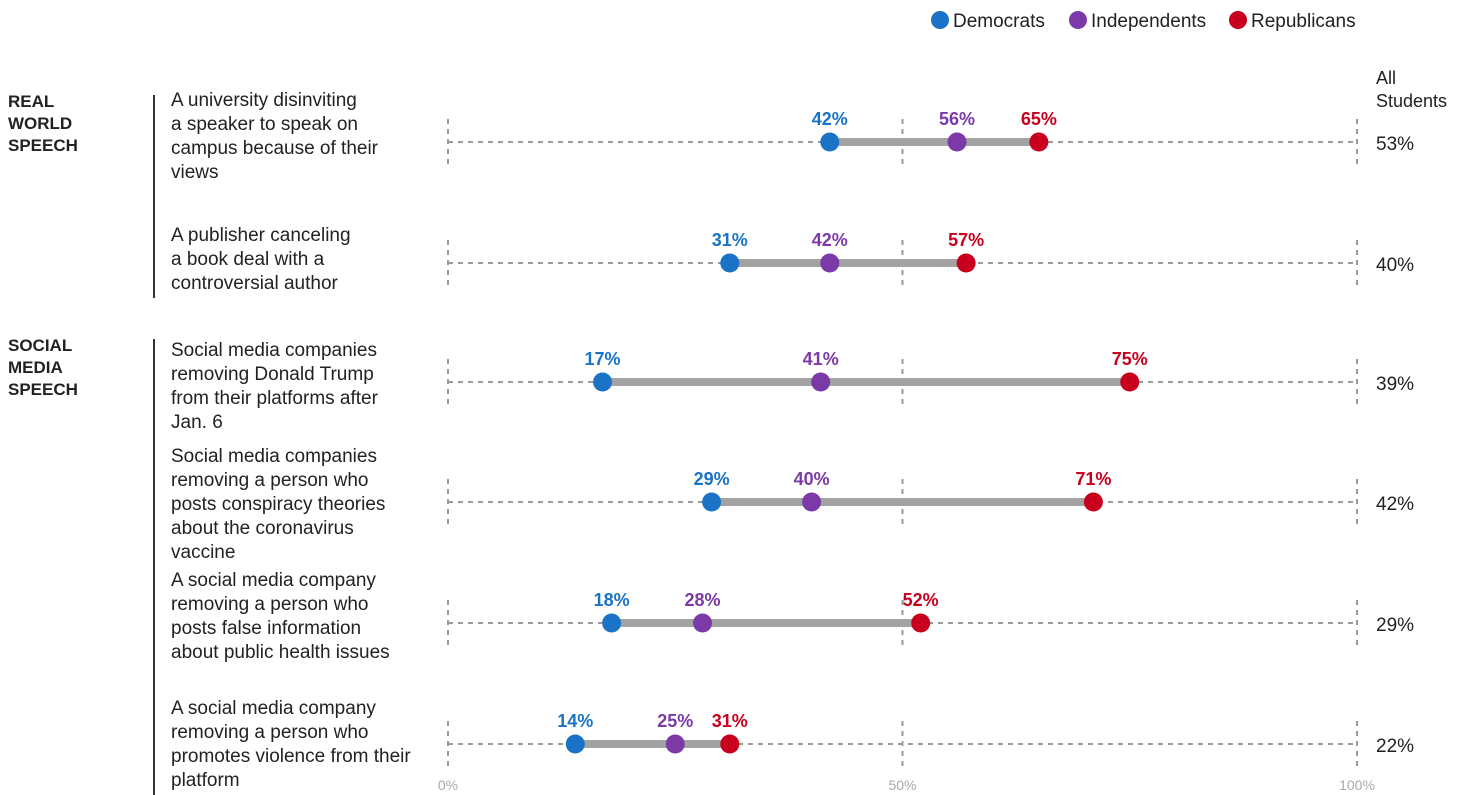  Describe the element at coordinates (703, 600) in the screenshot. I see `value-label-independents: 28%` at that location.